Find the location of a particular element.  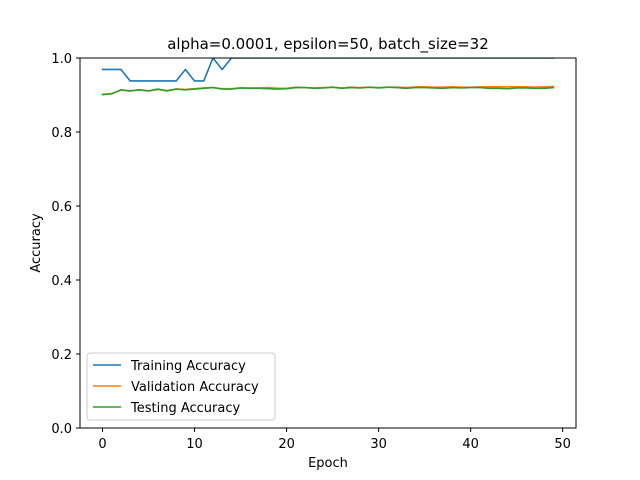

series-layer is located at coordinates (328, 77).